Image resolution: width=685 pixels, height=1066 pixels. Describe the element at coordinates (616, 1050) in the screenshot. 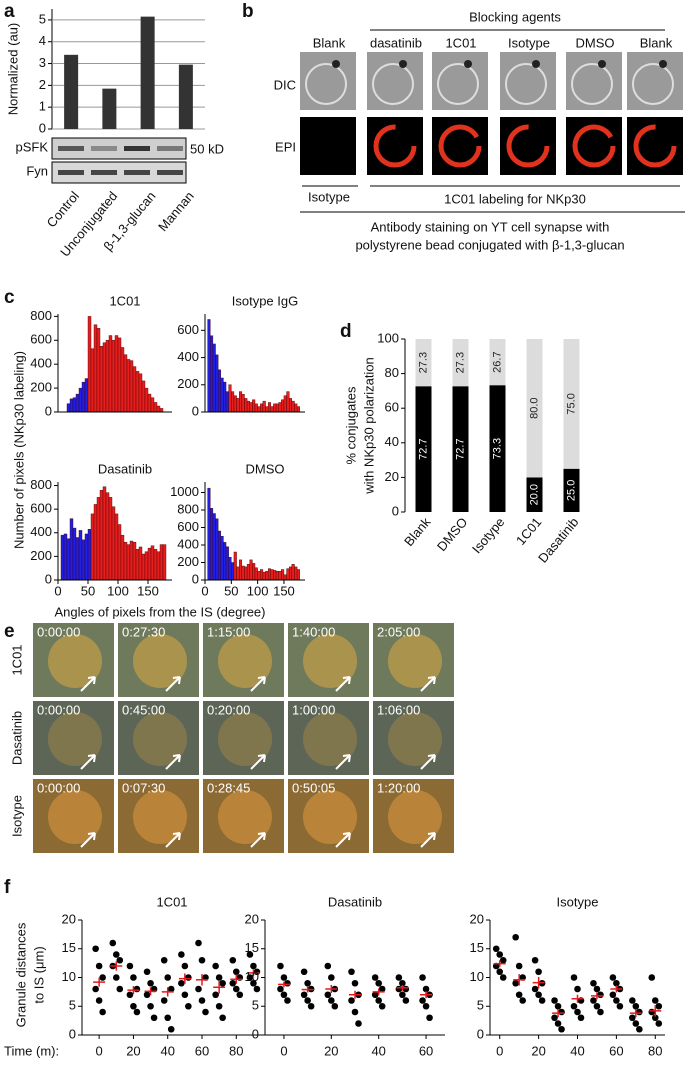

I see `x-tick-label: 60` at that location.